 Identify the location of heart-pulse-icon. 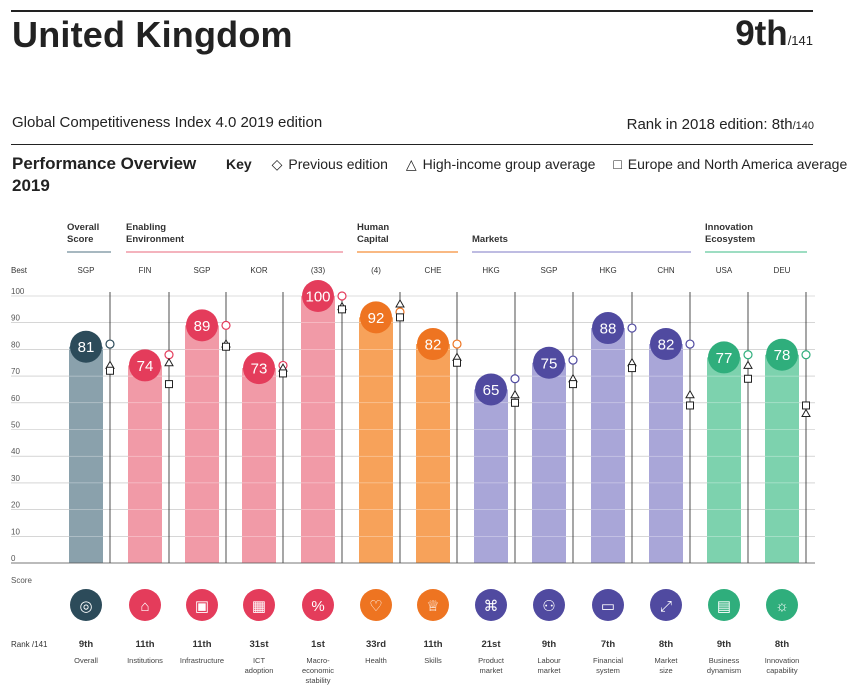
(376, 605).